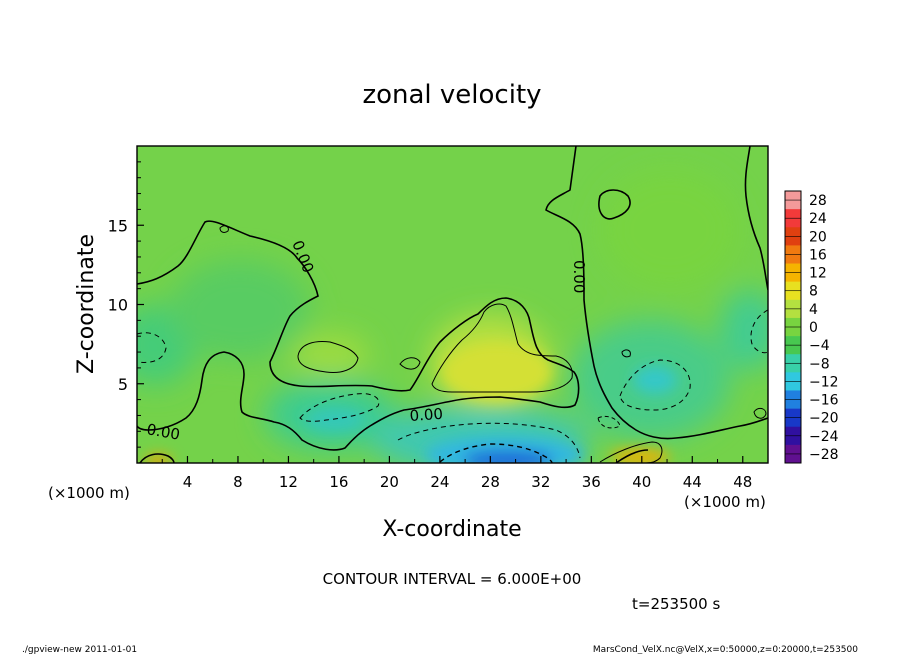 The image size is (904, 654). Describe the element at coordinates (818, 219) in the screenshot. I see `colorbar-label-1: 24` at that location.